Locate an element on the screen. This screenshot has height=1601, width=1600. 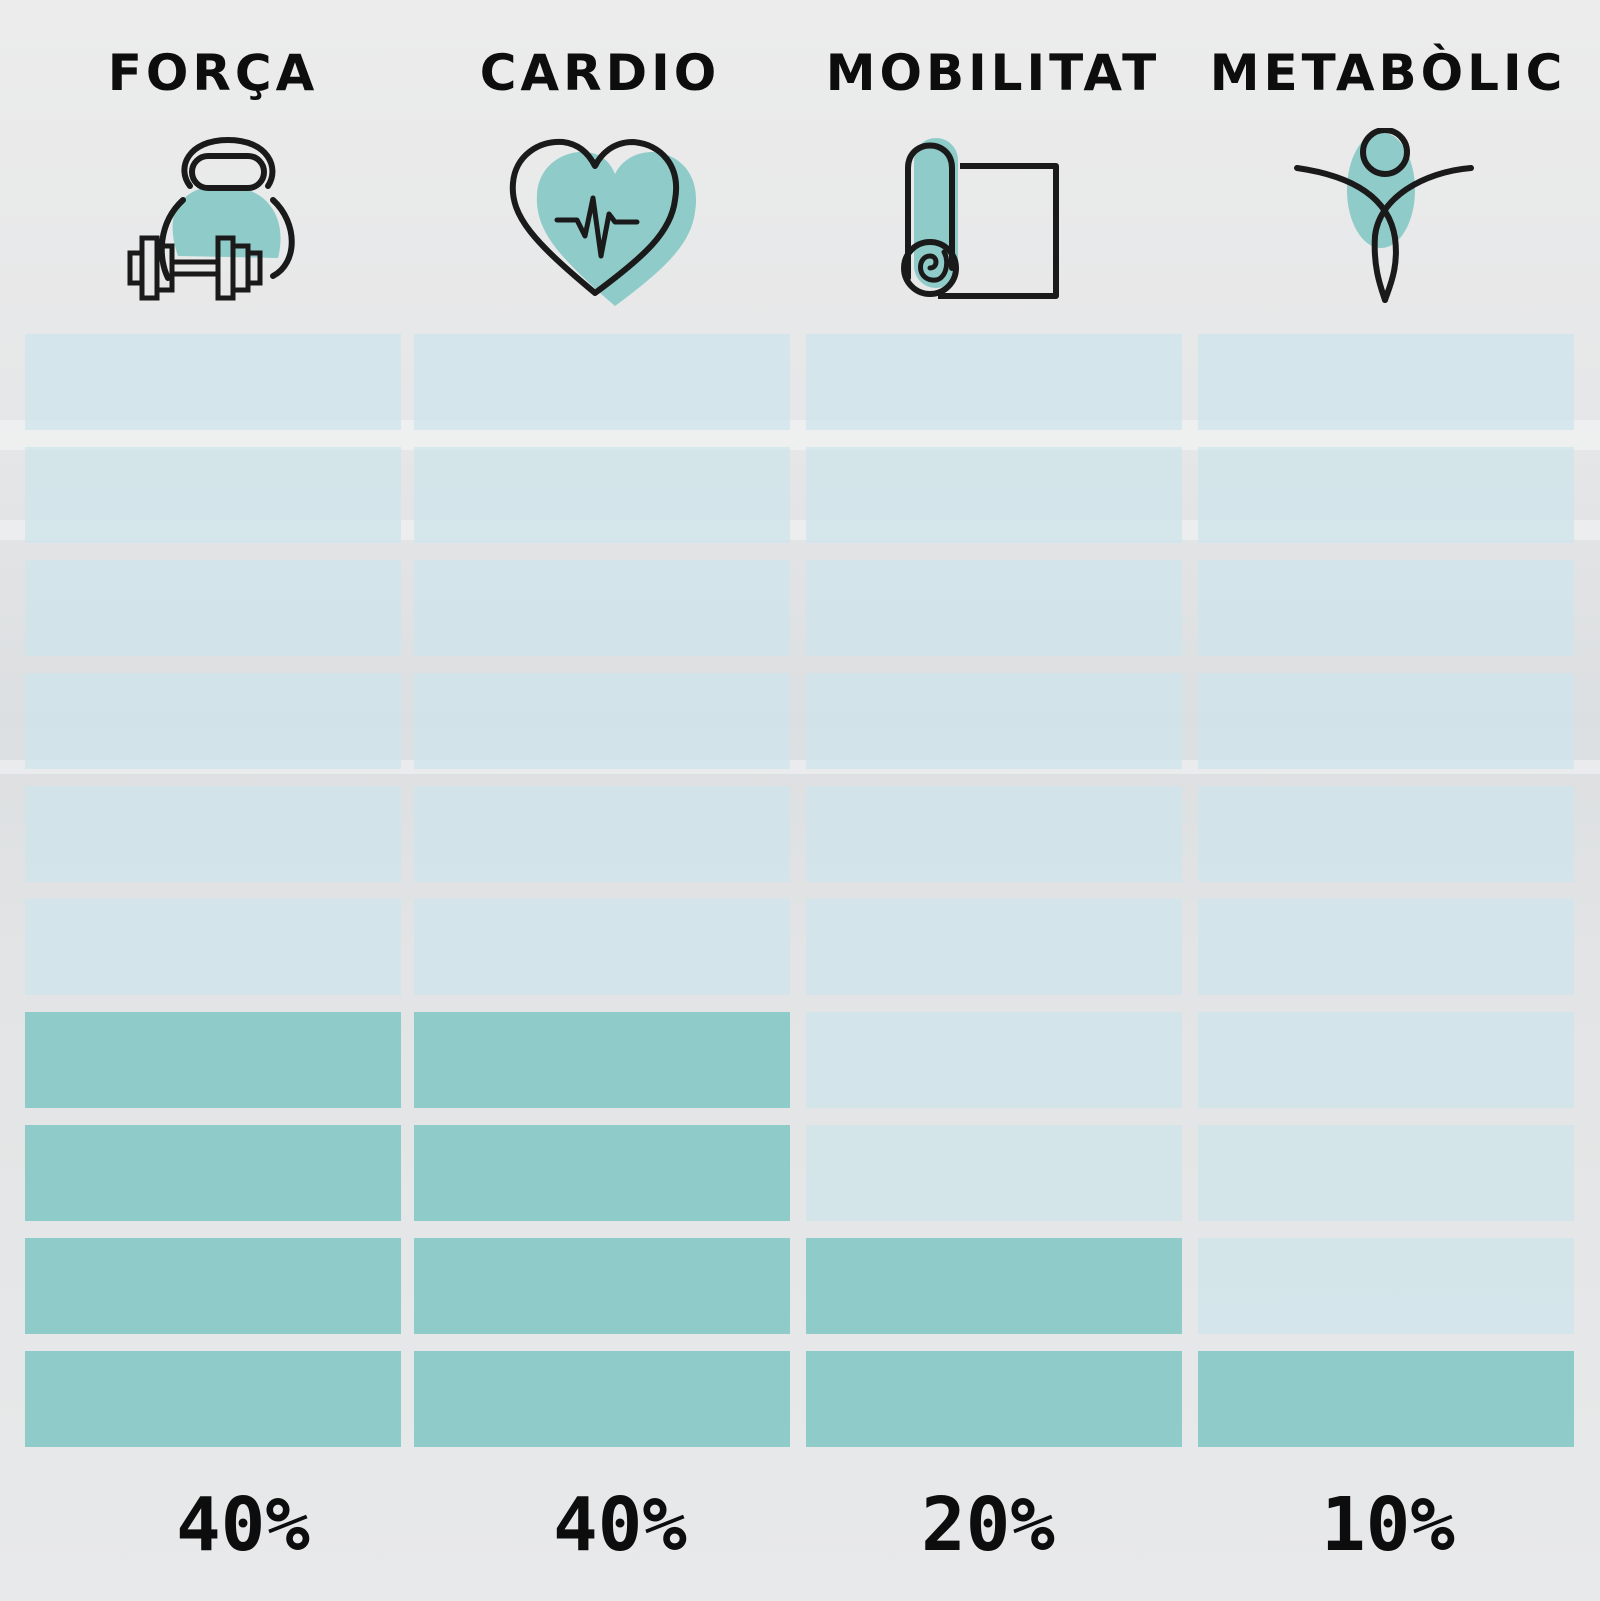
bar-segment-cardio-9-empty is located at coordinates (602, 495).